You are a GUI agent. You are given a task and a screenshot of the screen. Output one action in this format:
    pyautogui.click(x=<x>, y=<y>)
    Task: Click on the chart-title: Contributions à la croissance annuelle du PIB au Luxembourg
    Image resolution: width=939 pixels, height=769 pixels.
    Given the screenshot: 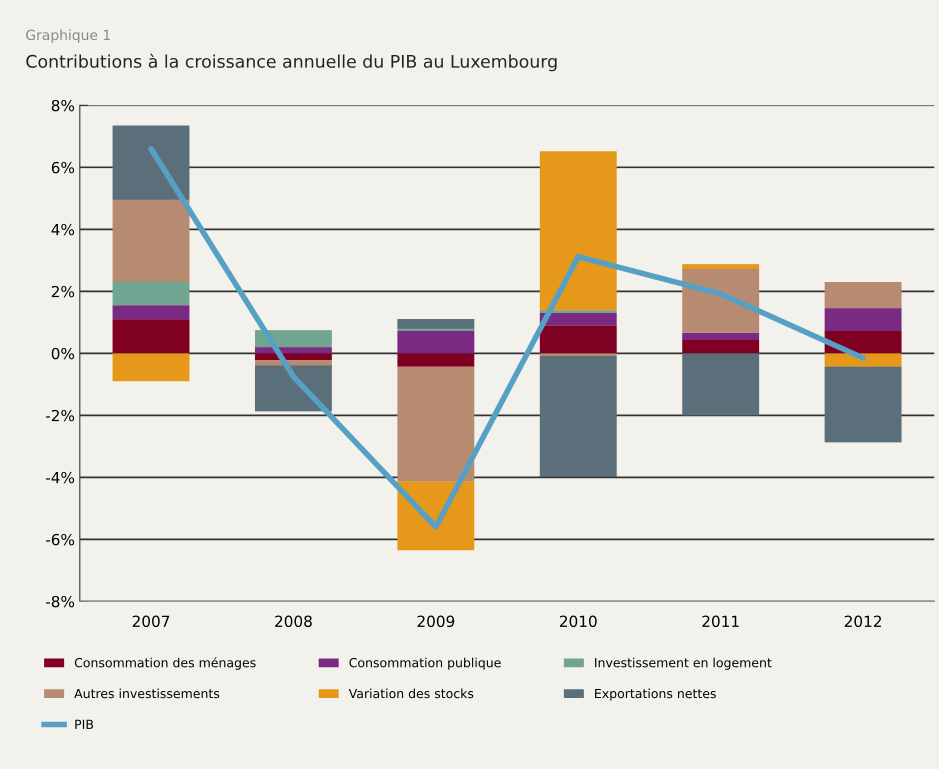 What is the action you would take?
    pyautogui.click(x=291, y=63)
    